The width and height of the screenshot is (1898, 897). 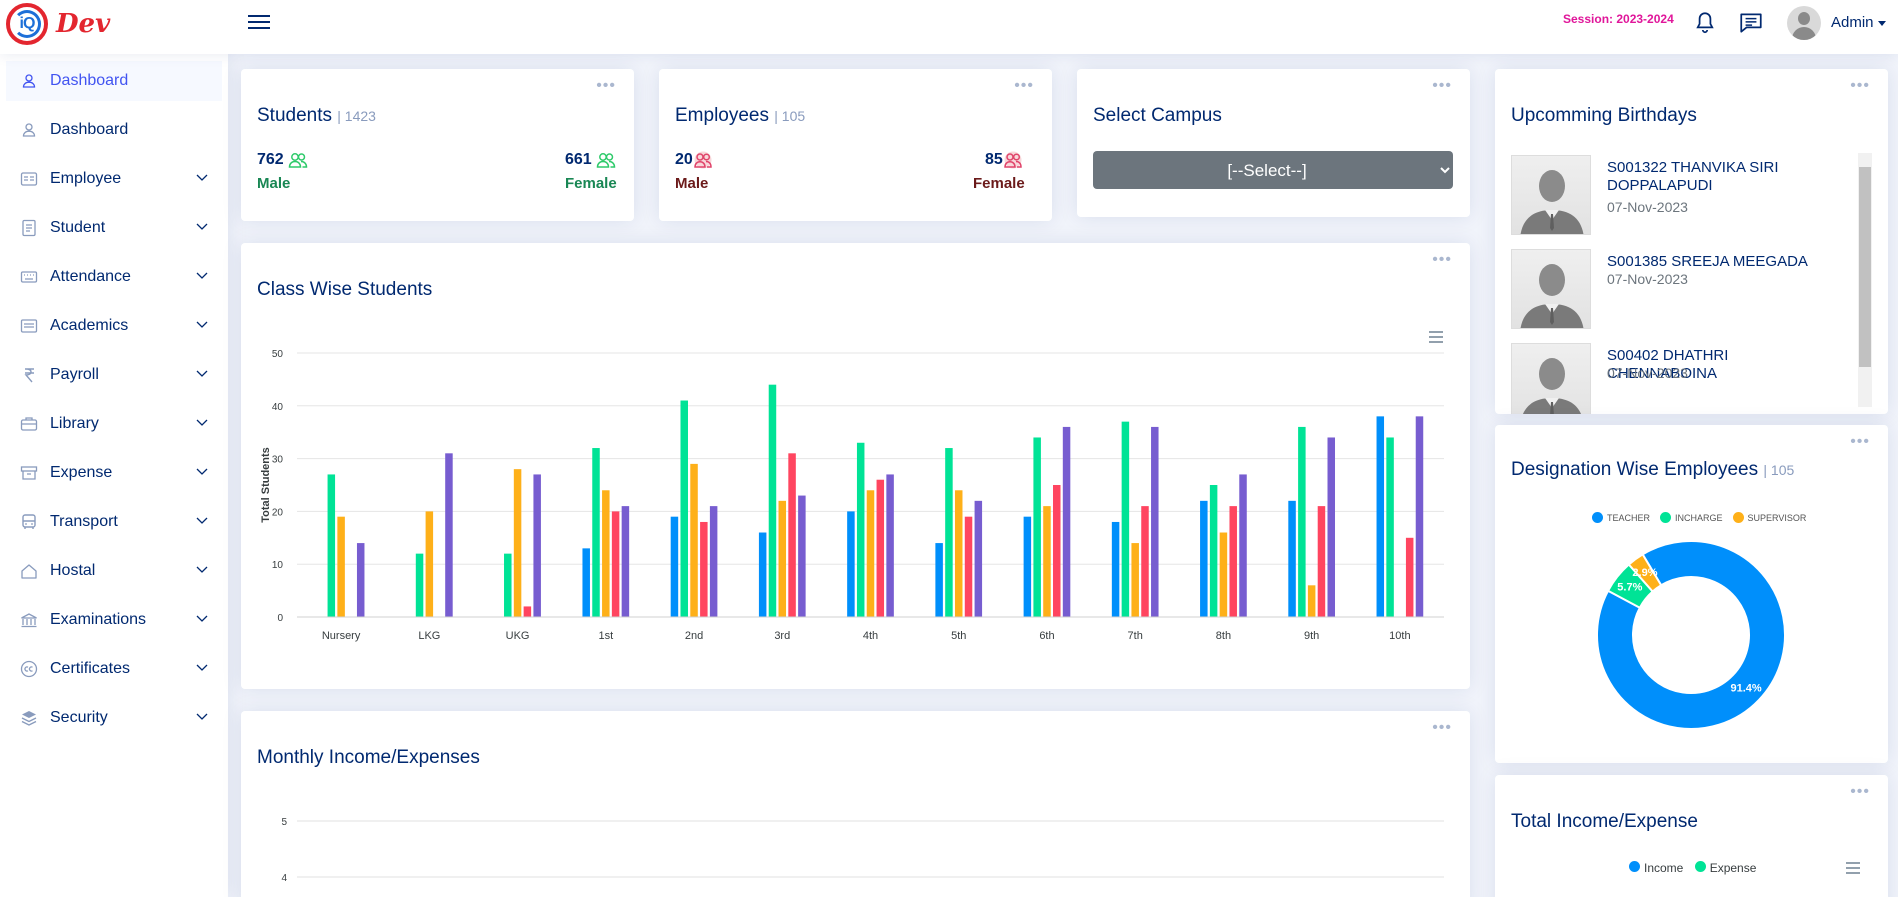 I want to click on sidebar-item-hostal: Hostal, so click(x=114, y=571).